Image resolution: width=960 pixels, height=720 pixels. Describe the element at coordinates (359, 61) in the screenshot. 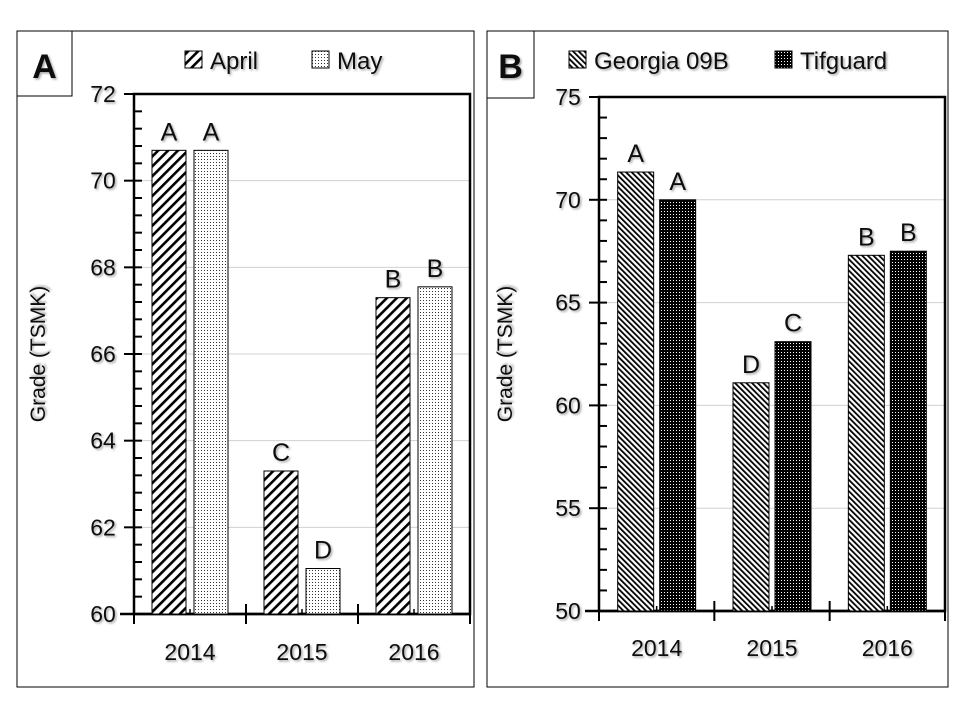

I see `legend-label: May` at that location.